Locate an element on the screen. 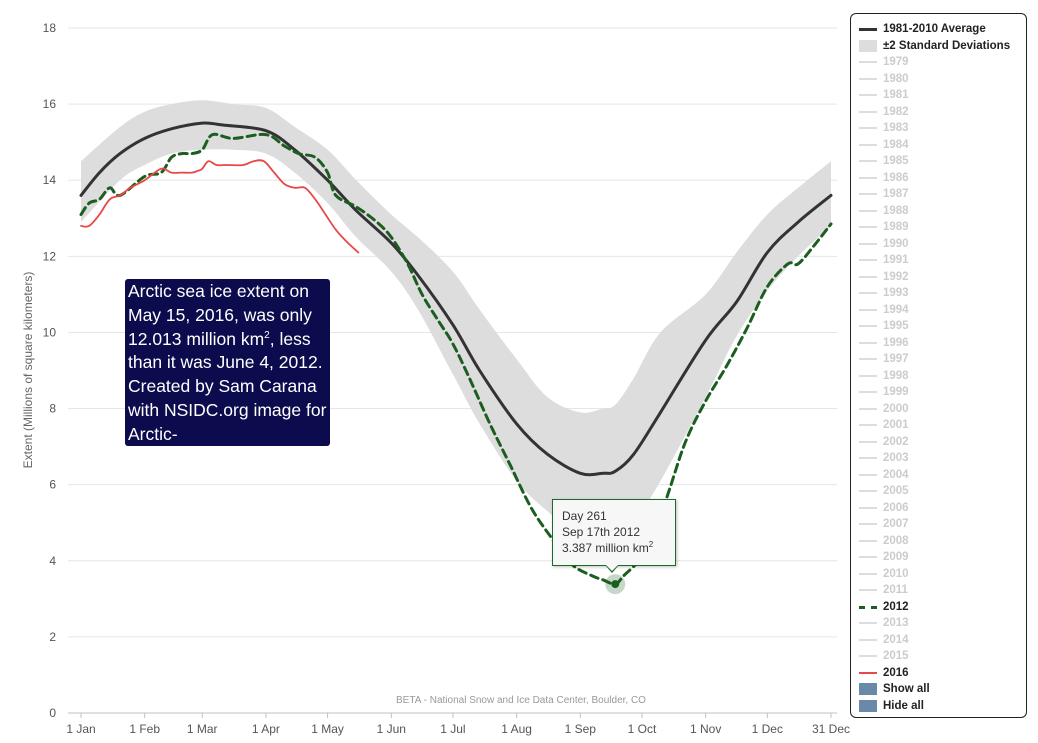 The image size is (1038, 743). legend-item-year: 1987 is located at coordinates (942, 194).